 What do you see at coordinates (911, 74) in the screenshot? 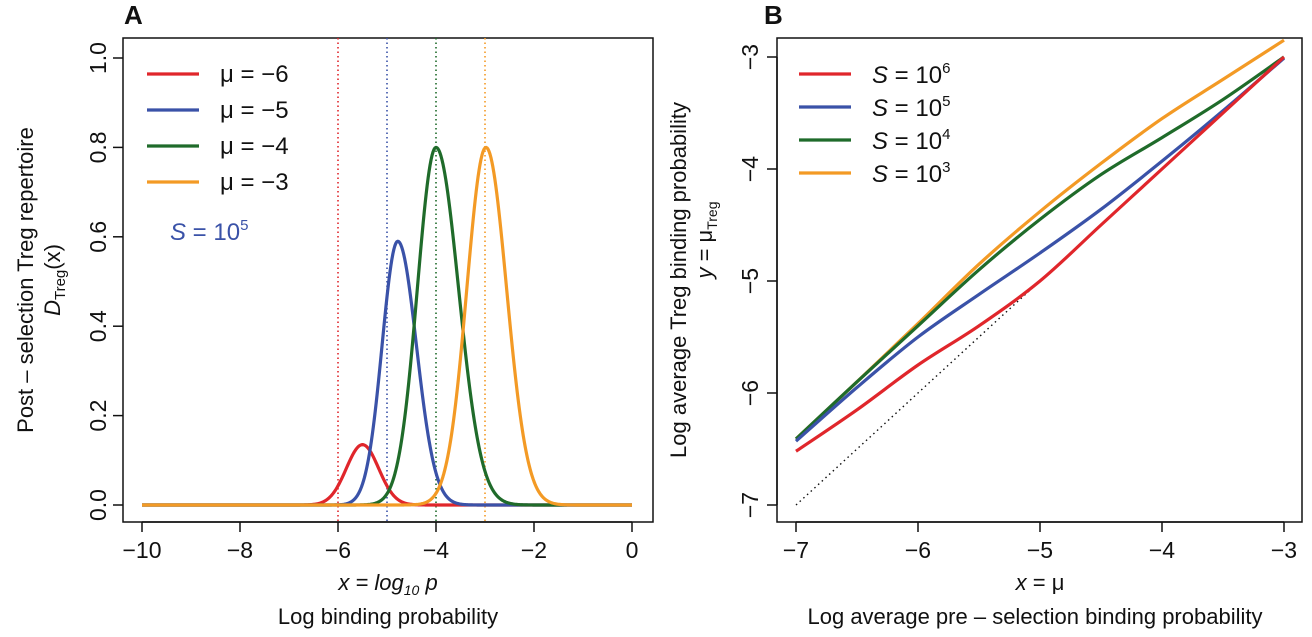
I see `panel-b-legend-label: S = 106` at bounding box center [911, 74].